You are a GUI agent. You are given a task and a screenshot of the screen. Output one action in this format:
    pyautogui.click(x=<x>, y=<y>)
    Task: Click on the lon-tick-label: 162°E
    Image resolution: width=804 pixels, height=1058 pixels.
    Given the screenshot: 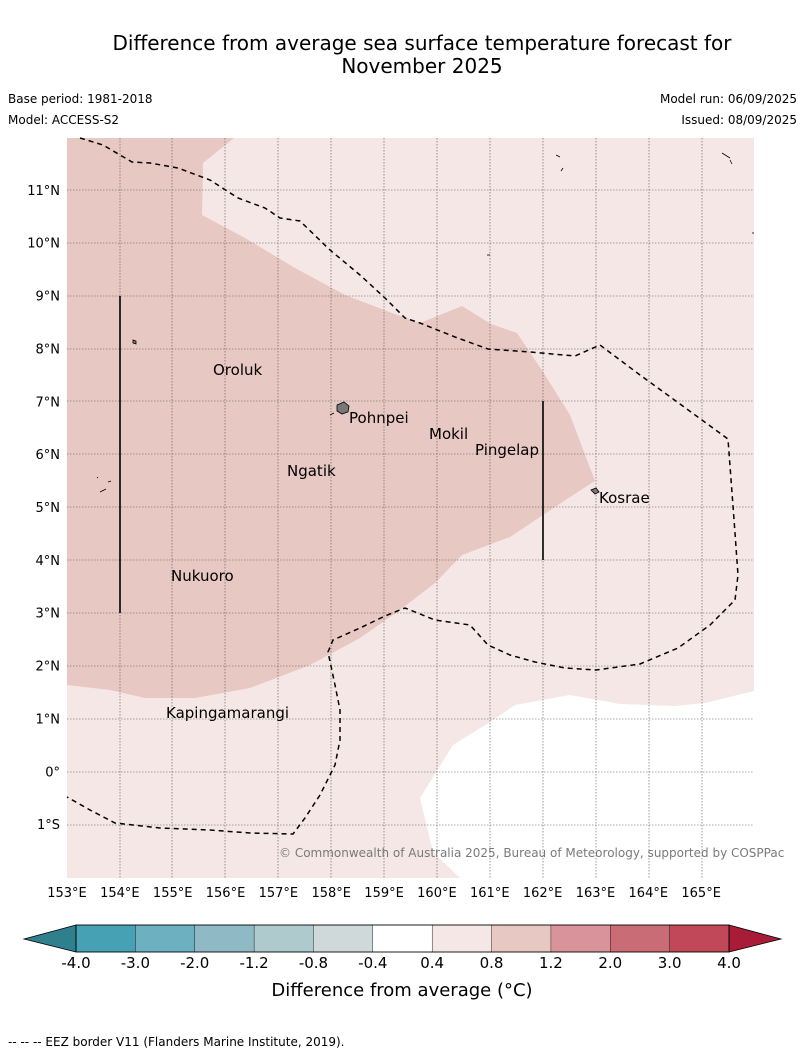 What is the action you would take?
    pyautogui.click(x=543, y=893)
    